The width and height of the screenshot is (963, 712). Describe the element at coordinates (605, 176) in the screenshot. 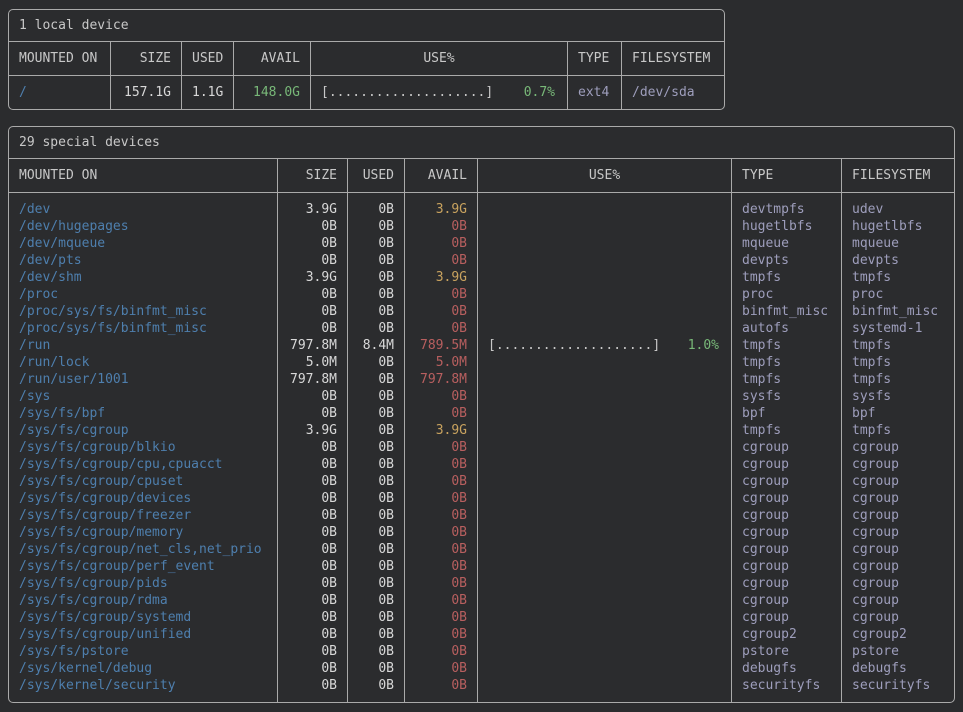

I see `column-header-use-percent: USE%` at that location.